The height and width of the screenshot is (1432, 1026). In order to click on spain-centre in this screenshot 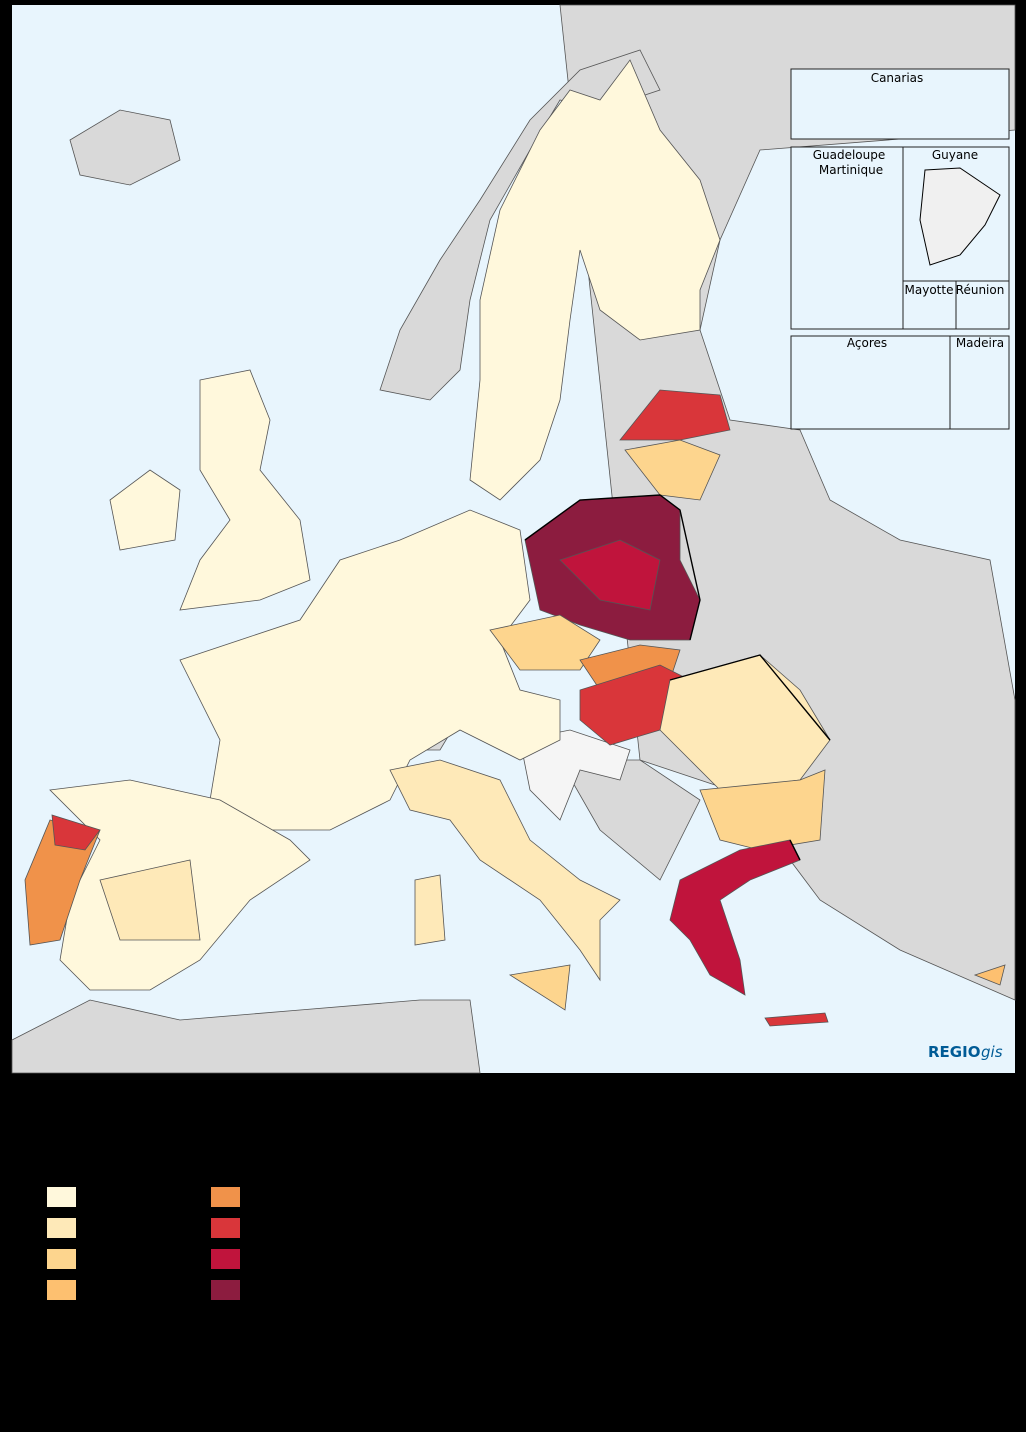, I will do `click(150, 900)`.